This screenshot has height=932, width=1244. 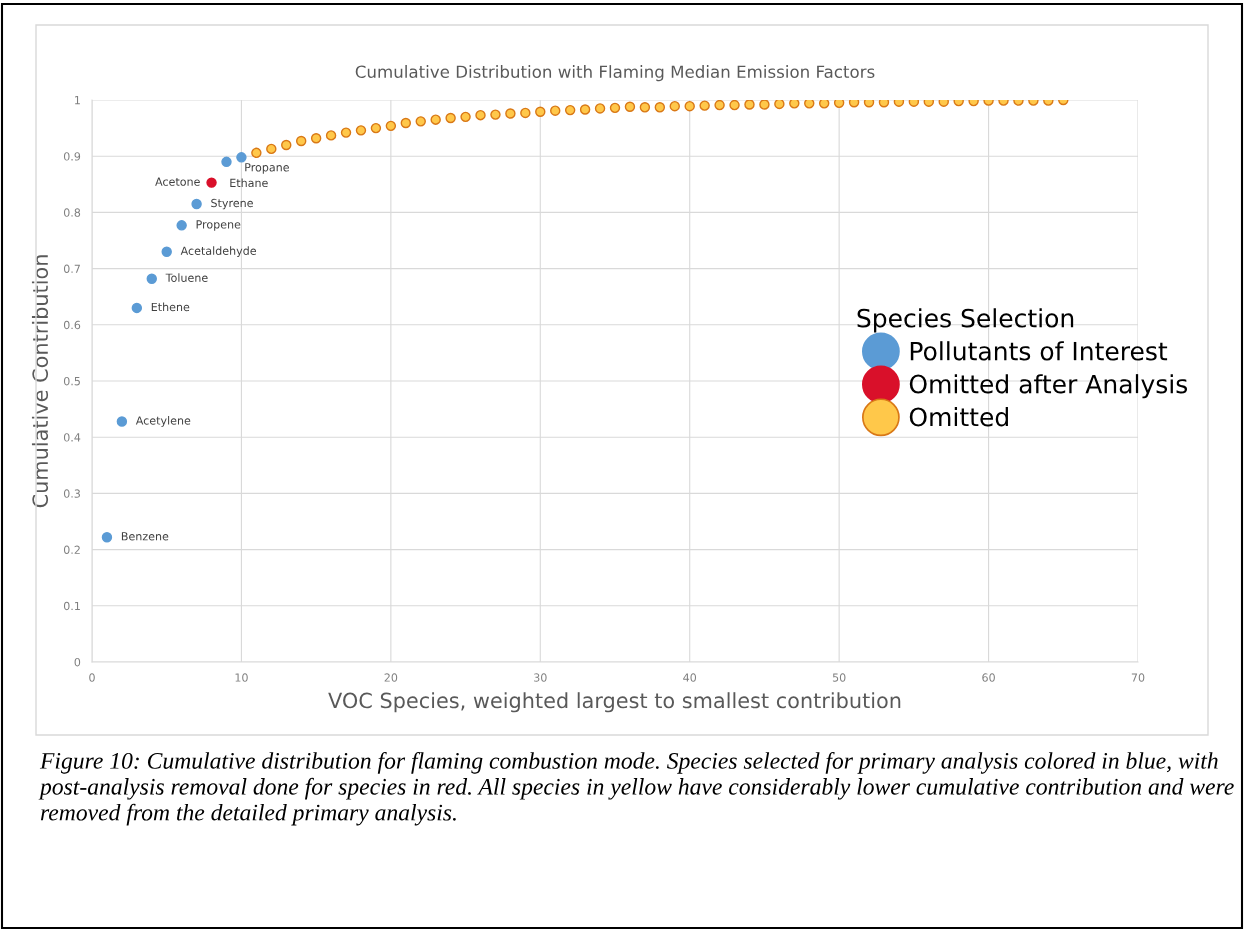 What do you see at coordinates (988, 677) in the screenshot?
I see `x-tick-label: 60` at bounding box center [988, 677].